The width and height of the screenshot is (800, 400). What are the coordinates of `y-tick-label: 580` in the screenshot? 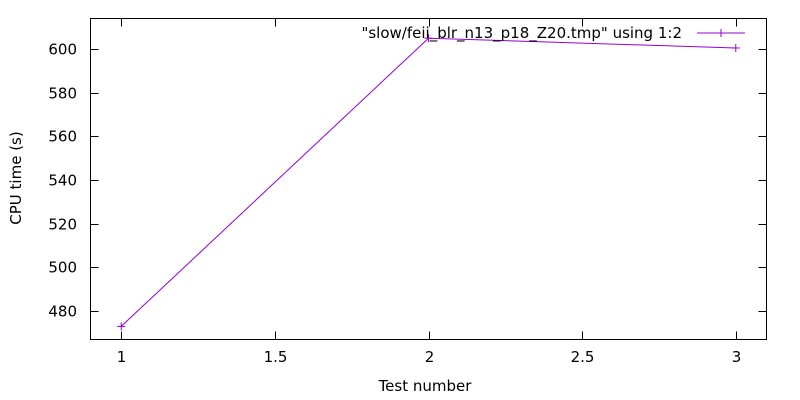 It's located at (62, 94).